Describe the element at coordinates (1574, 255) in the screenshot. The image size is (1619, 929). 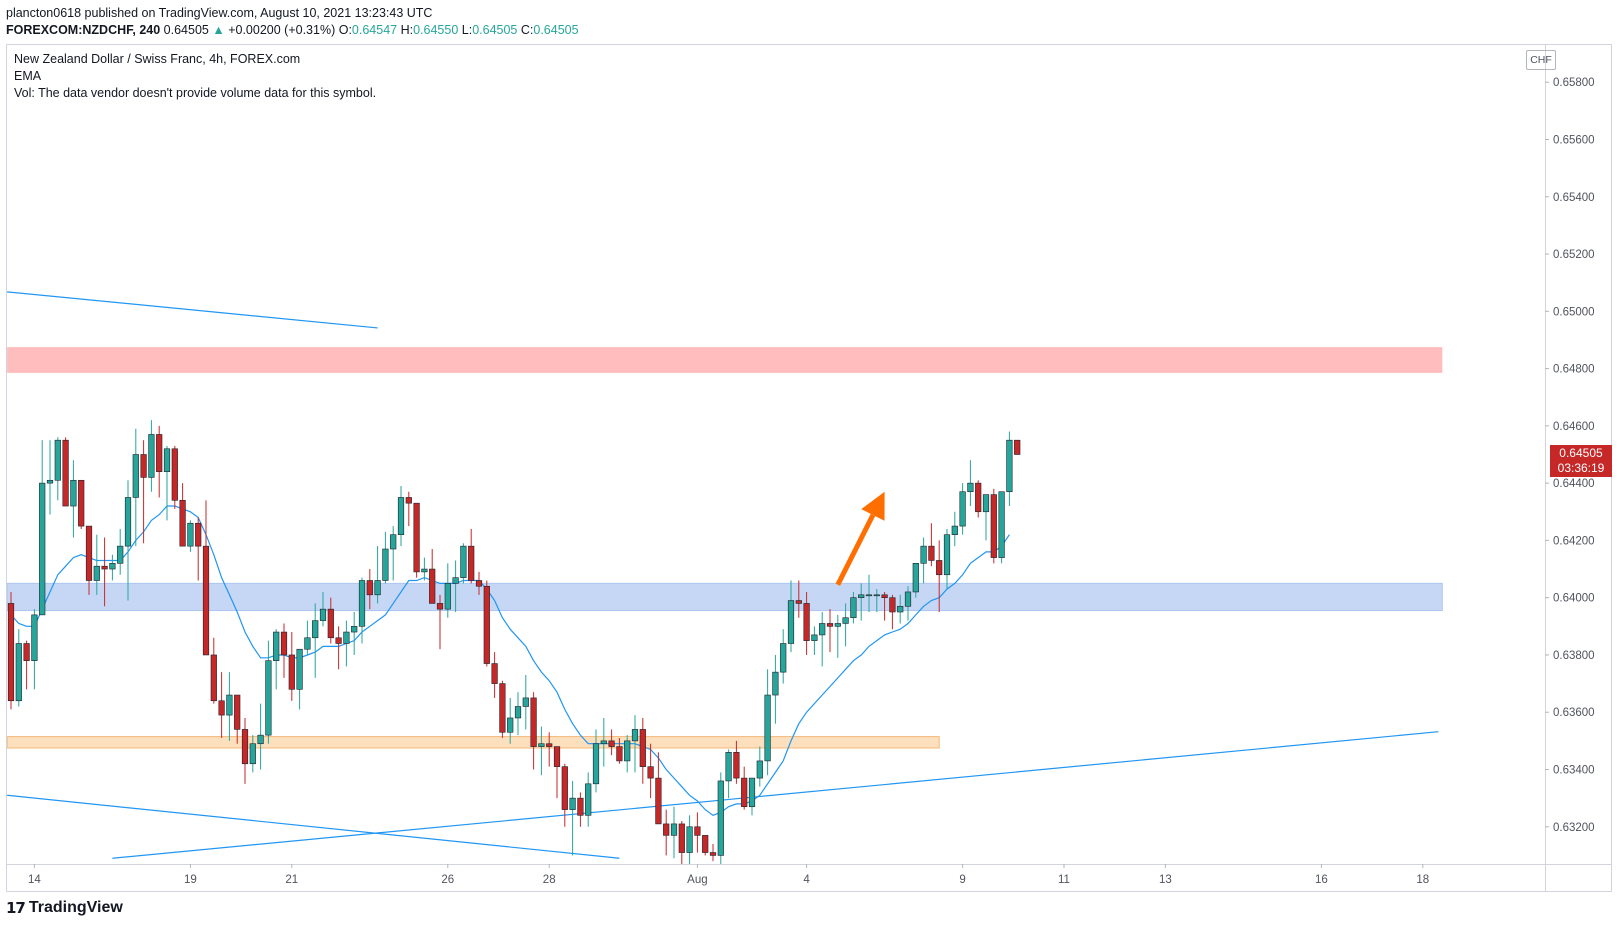
I see `y-tick-label: 0.65200` at that location.